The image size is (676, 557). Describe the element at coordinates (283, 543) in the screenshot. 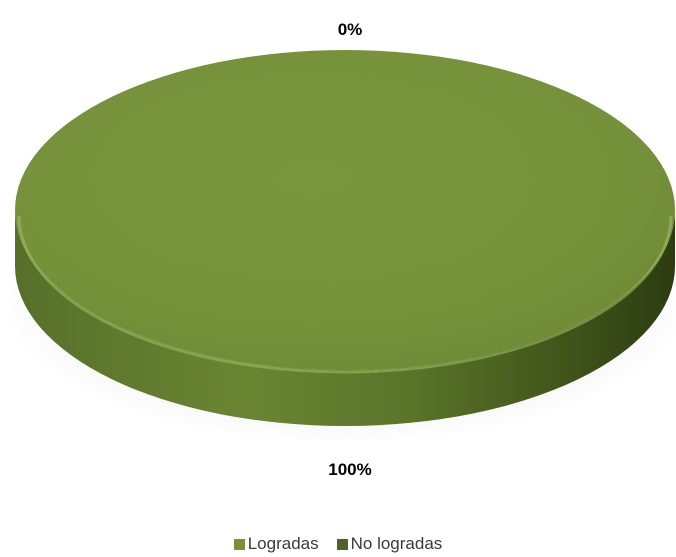

I see `legend-label-logradas: Logradas` at that location.